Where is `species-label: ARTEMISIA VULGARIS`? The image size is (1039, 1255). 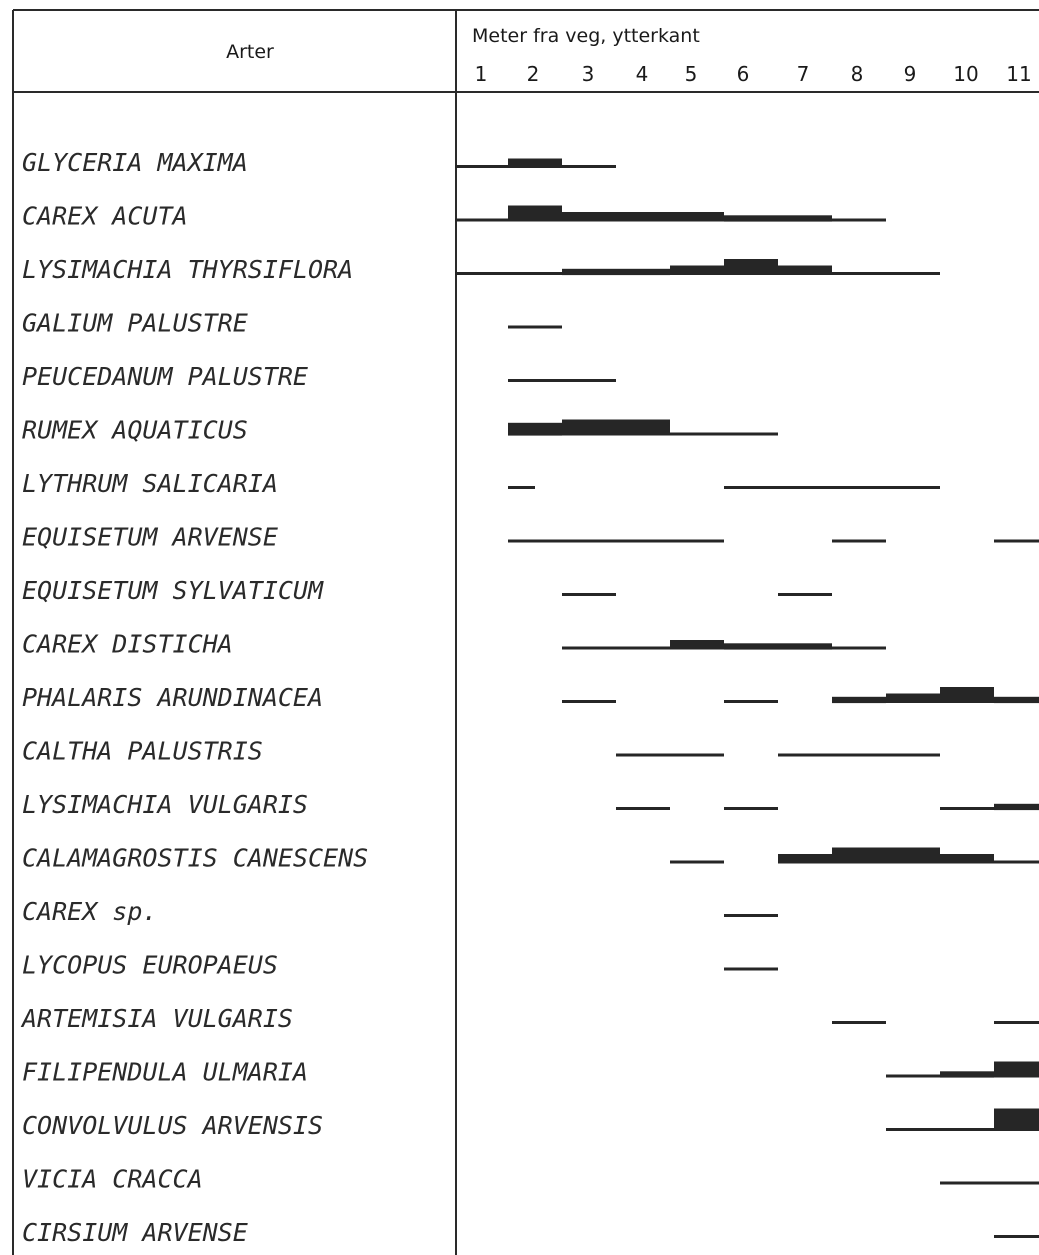 species-label: ARTEMISIA VULGARIS is located at coordinates (156, 1018).